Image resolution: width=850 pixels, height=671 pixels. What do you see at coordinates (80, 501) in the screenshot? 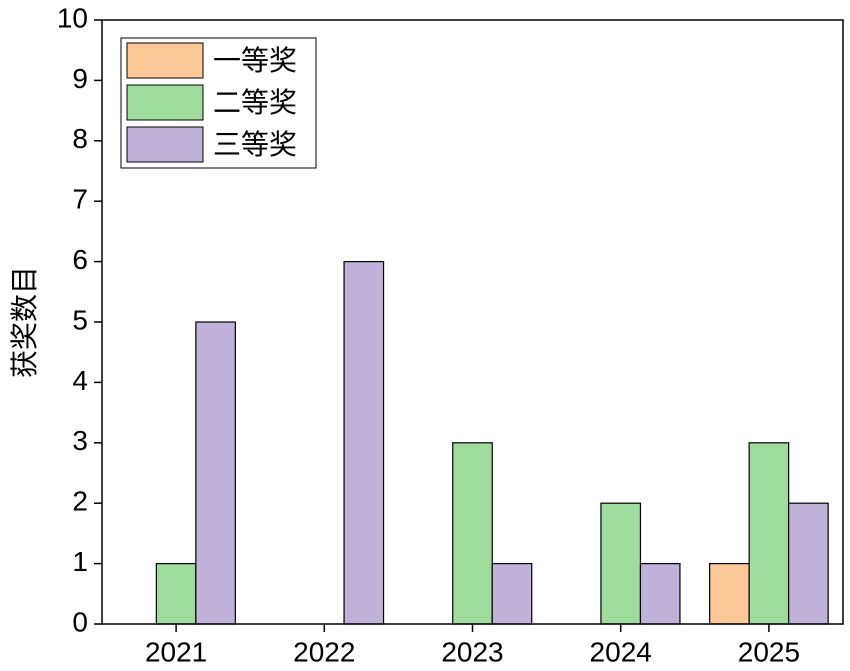
I see `y-tick-label: 2` at bounding box center [80, 501].